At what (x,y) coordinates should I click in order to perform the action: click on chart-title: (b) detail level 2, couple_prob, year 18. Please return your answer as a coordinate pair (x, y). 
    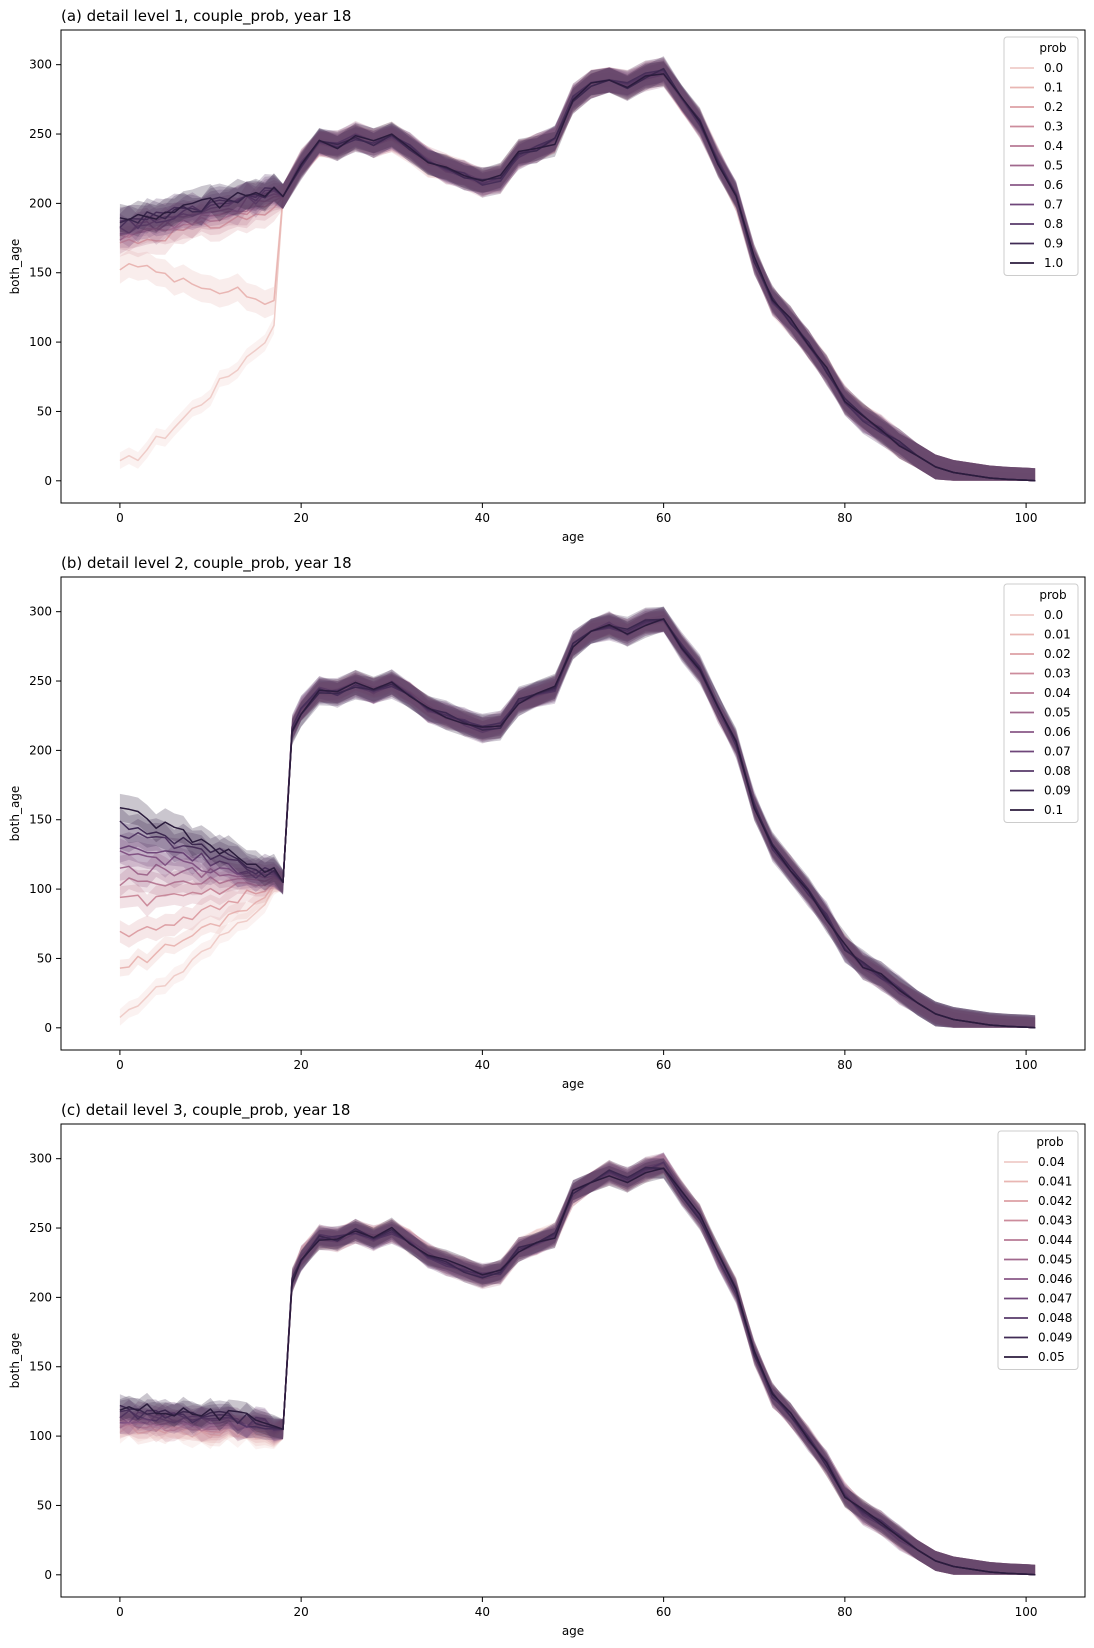
    Looking at the image, I should click on (206, 563).